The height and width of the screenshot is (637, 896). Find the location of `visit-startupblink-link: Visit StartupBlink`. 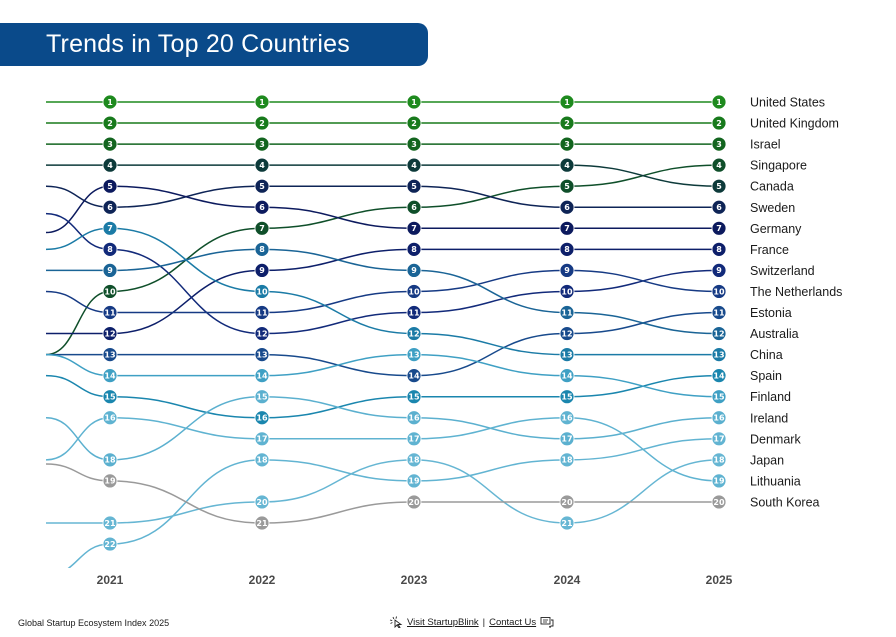

visit-startupblink-link: Visit StartupBlink is located at coordinates (443, 622).